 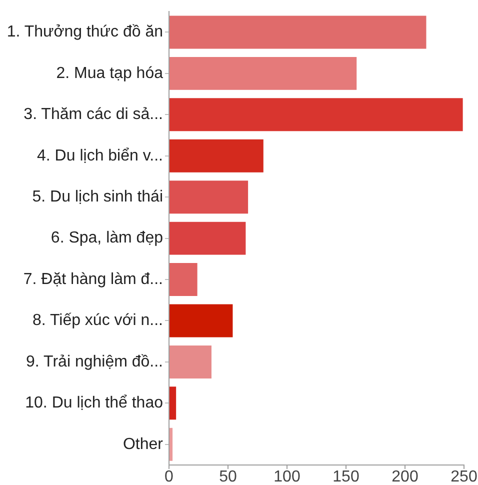 I want to click on x-tick-label: 50, so click(x=228, y=476).